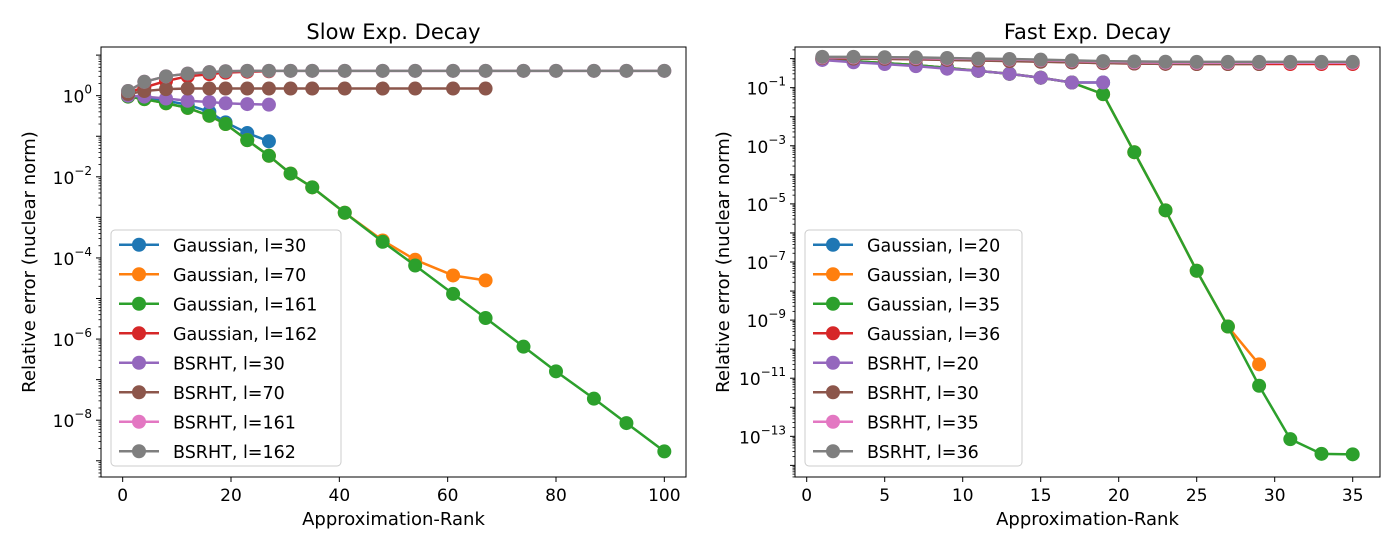 The width and height of the screenshot is (1400, 555). Describe the element at coordinates (234, 453) in the screenshot. I see `legend-label: BSRHT, l=162` at that location.